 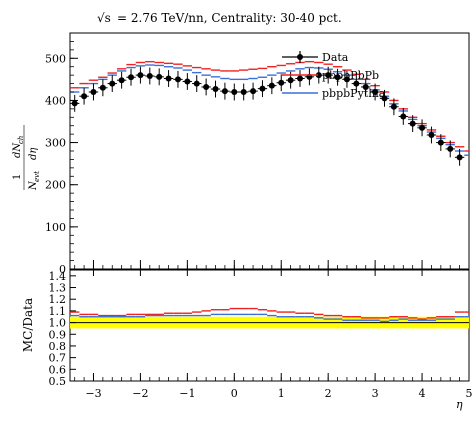 I want to click on ratio-y-tick-label: 1.2, so click(x=58, y=299).